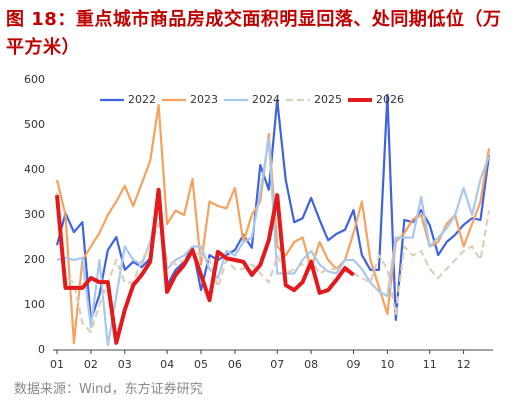 The image size is (523, 407). Describe the element at coordinates (254, 33) in the screenshot. I see `chart-title: 图 18：重点城市商品房成交面积明显回落、处同期低位（万平方米）` at that location.